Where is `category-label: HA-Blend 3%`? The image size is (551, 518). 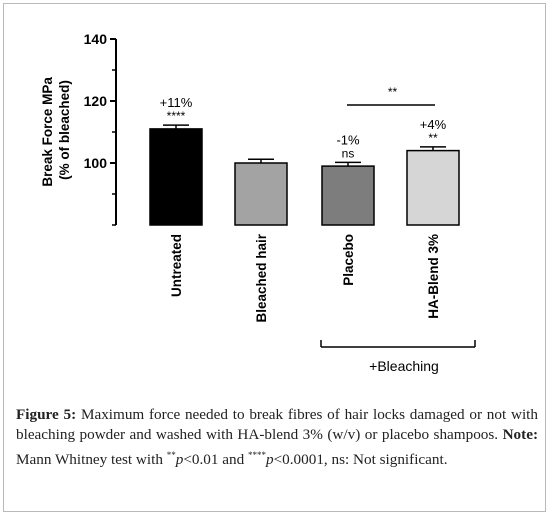
category-label: HA-Blend 3% is located at coordinates (433, 276).